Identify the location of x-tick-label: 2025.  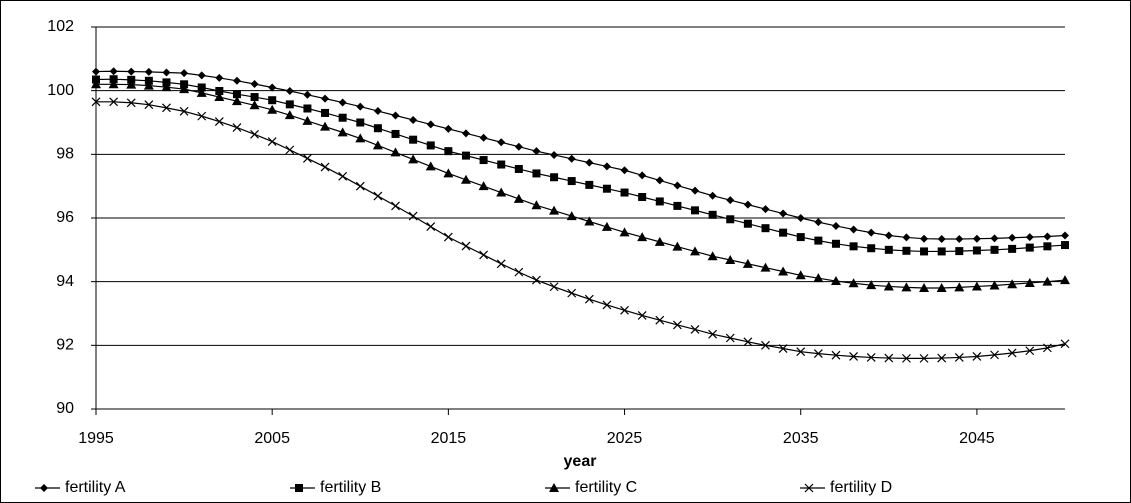
(625, 438).